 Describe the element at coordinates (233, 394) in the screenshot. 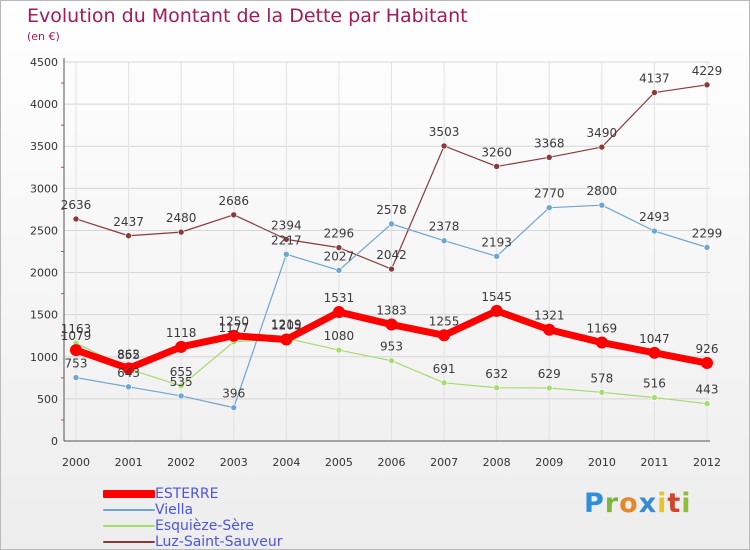

I see `data-label: 396` at that location.